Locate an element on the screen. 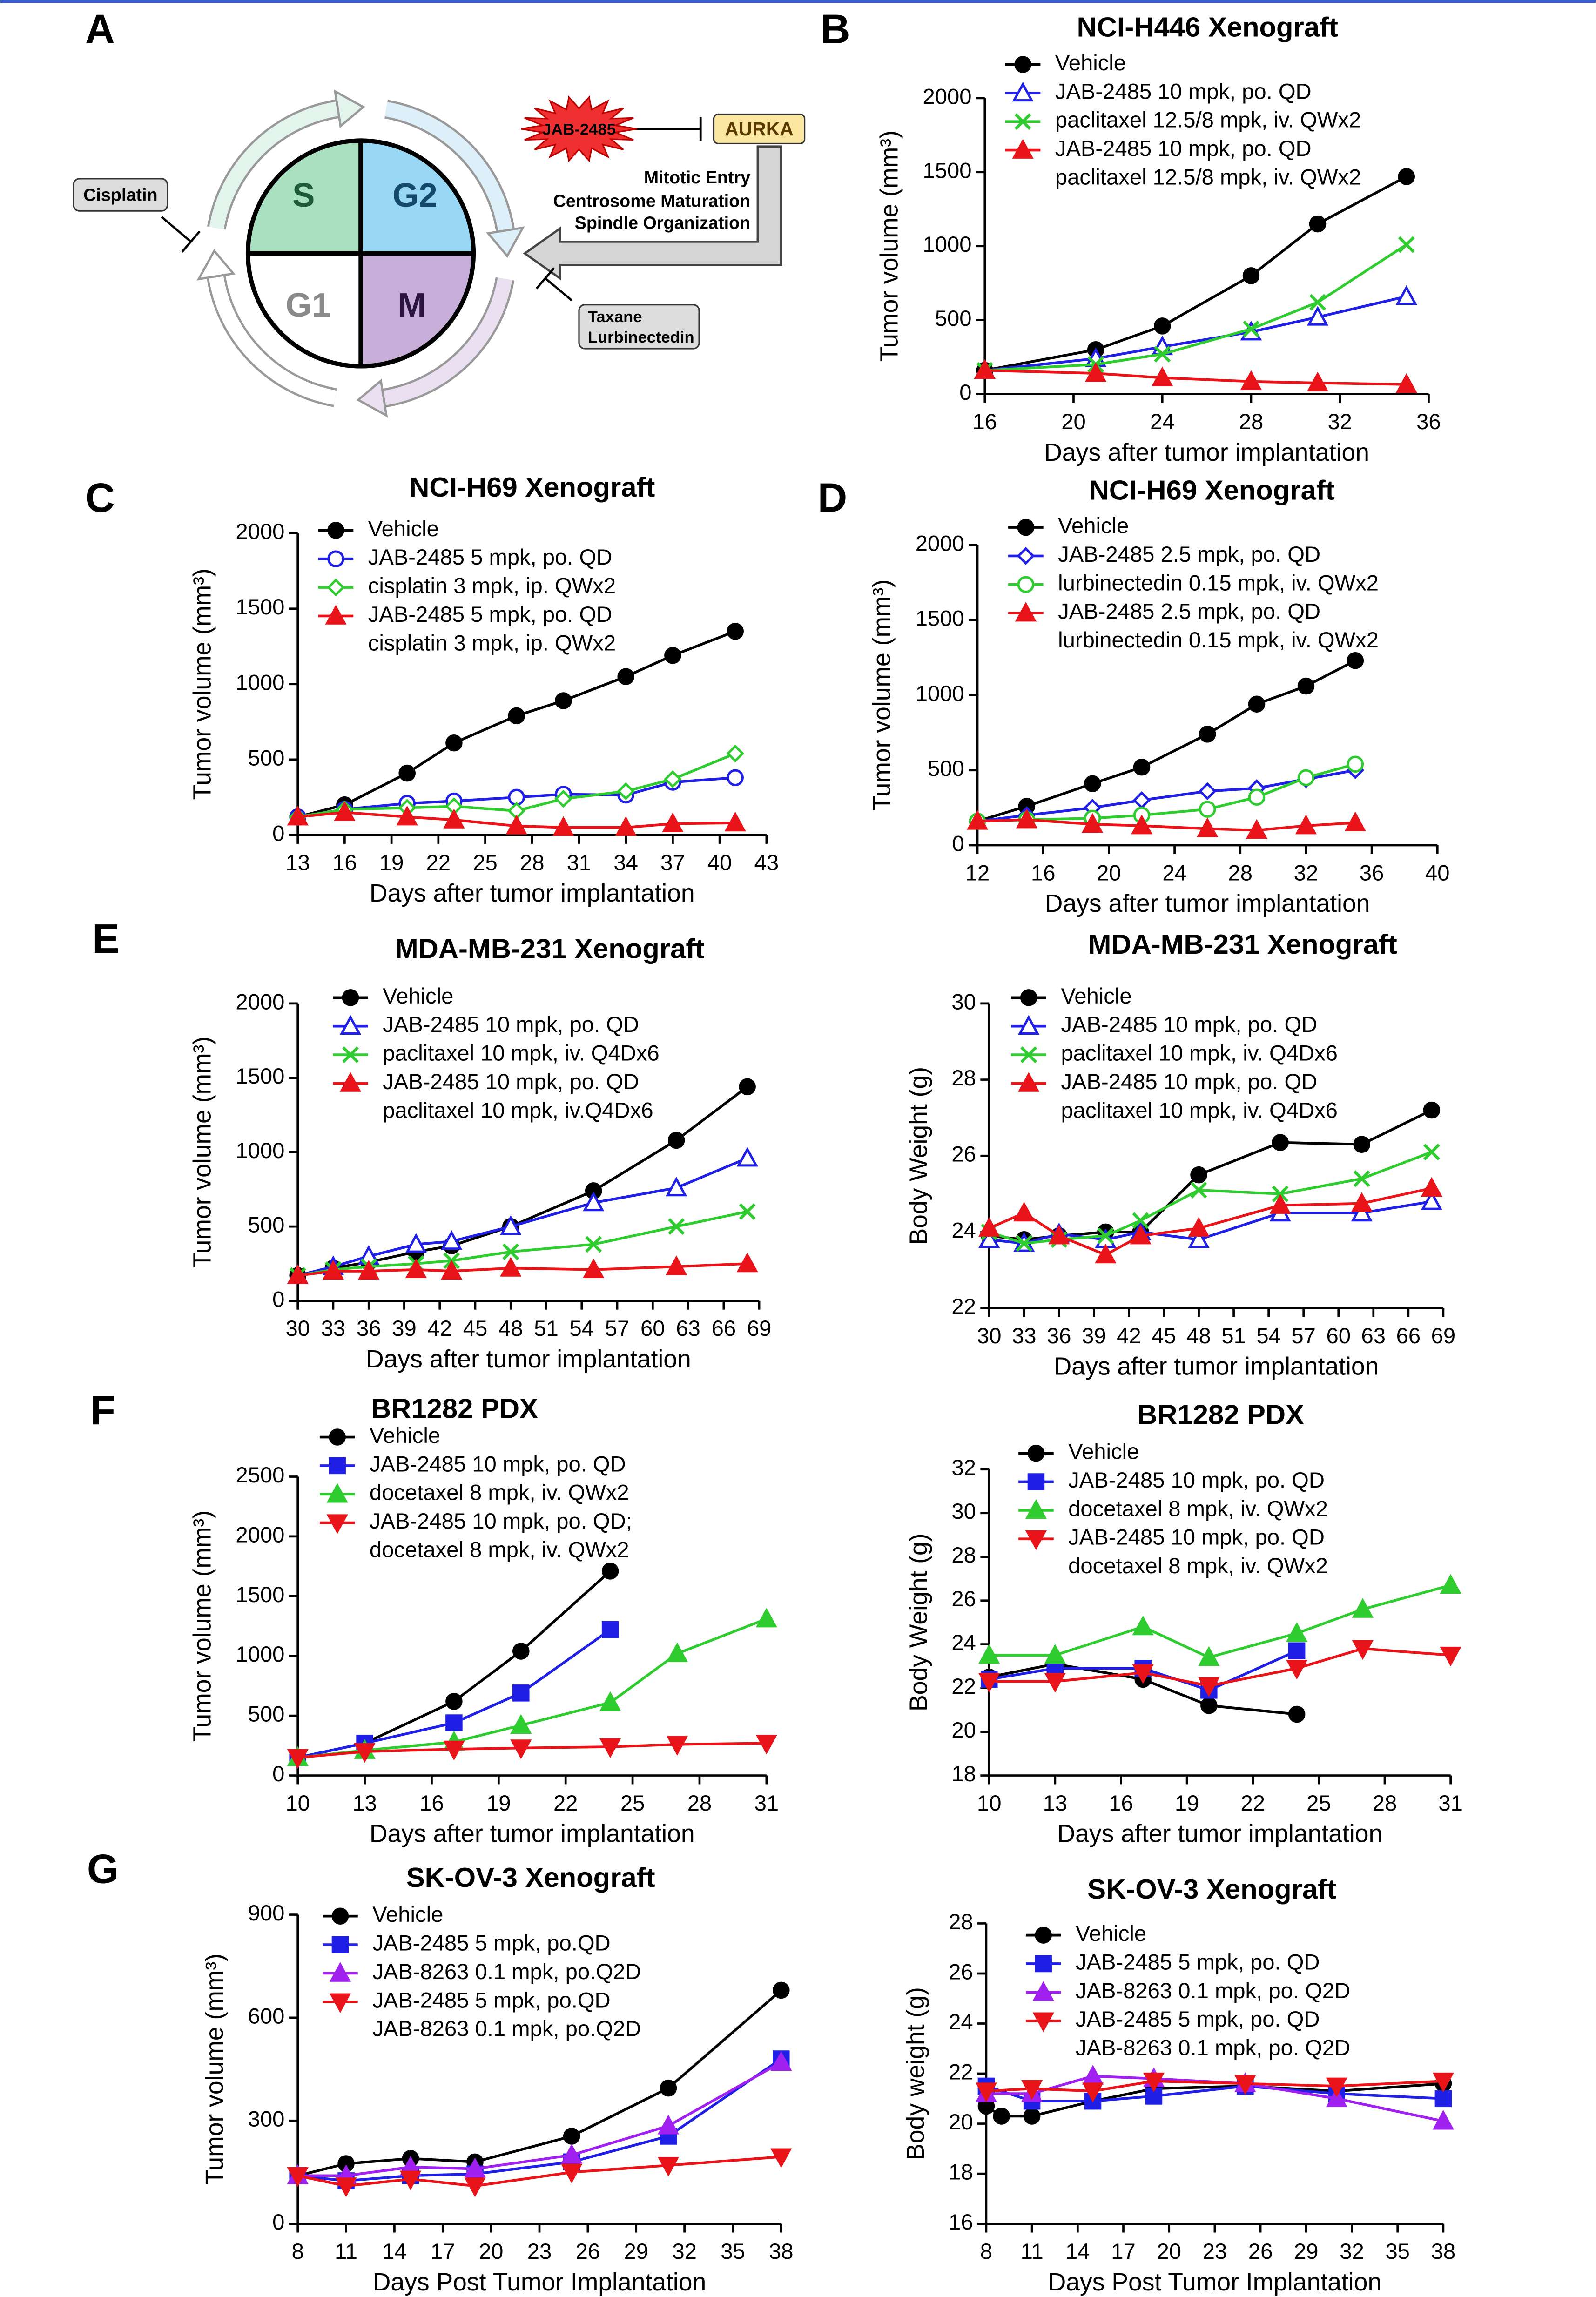 Image resolution: width=1596 pixels, height=2297 pixels. chart-title: NCI-H69 Xenograft is located at coordinates (1212, 489).